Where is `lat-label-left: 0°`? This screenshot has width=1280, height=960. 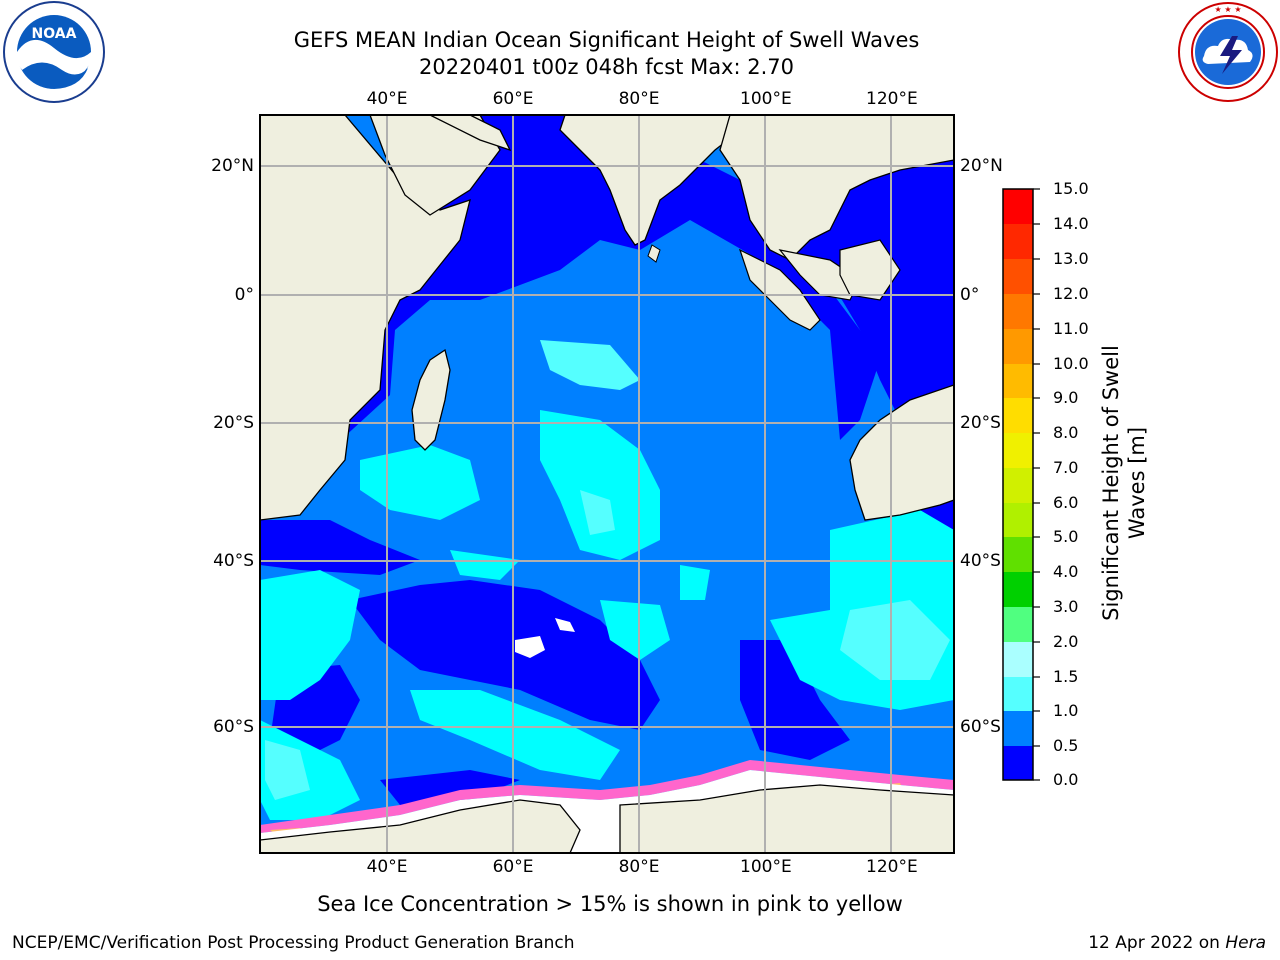 lat-label-left: 0° is located at coordinates (244, 295).